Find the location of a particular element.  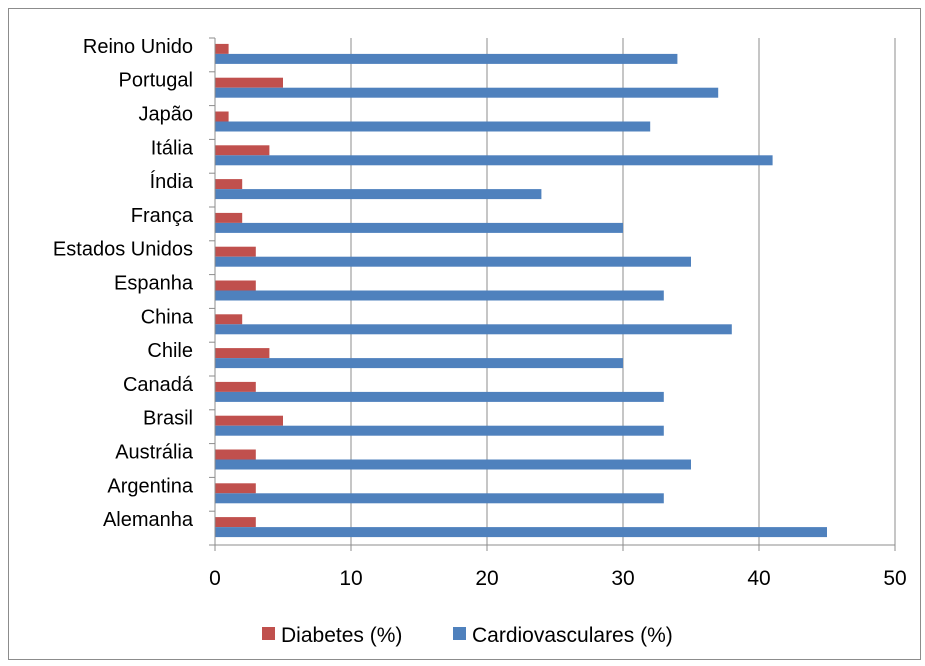

category-label: Canadá is located at coordinates (158, 385).